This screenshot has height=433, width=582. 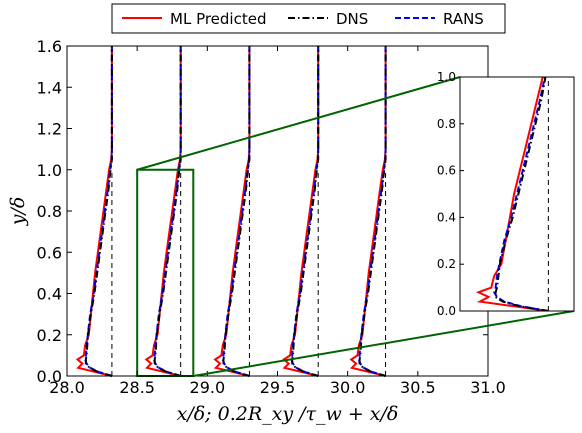 I want to click on inset-frame, so click(x=517, y=194).